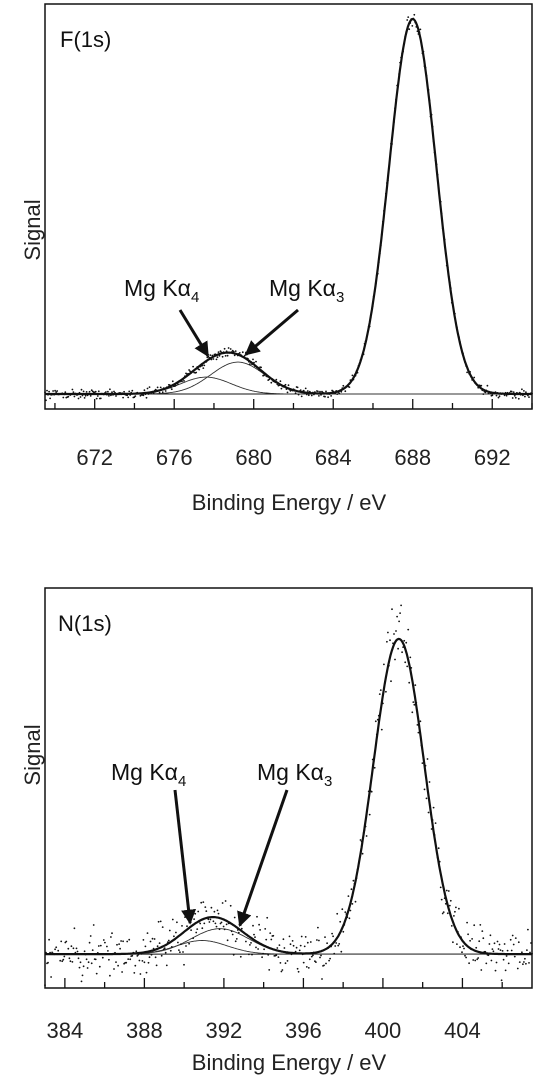  Describe the element at coordinates (32, 754) in the screenshot. I see `n1s-y-axis-label: Signal` at that location.